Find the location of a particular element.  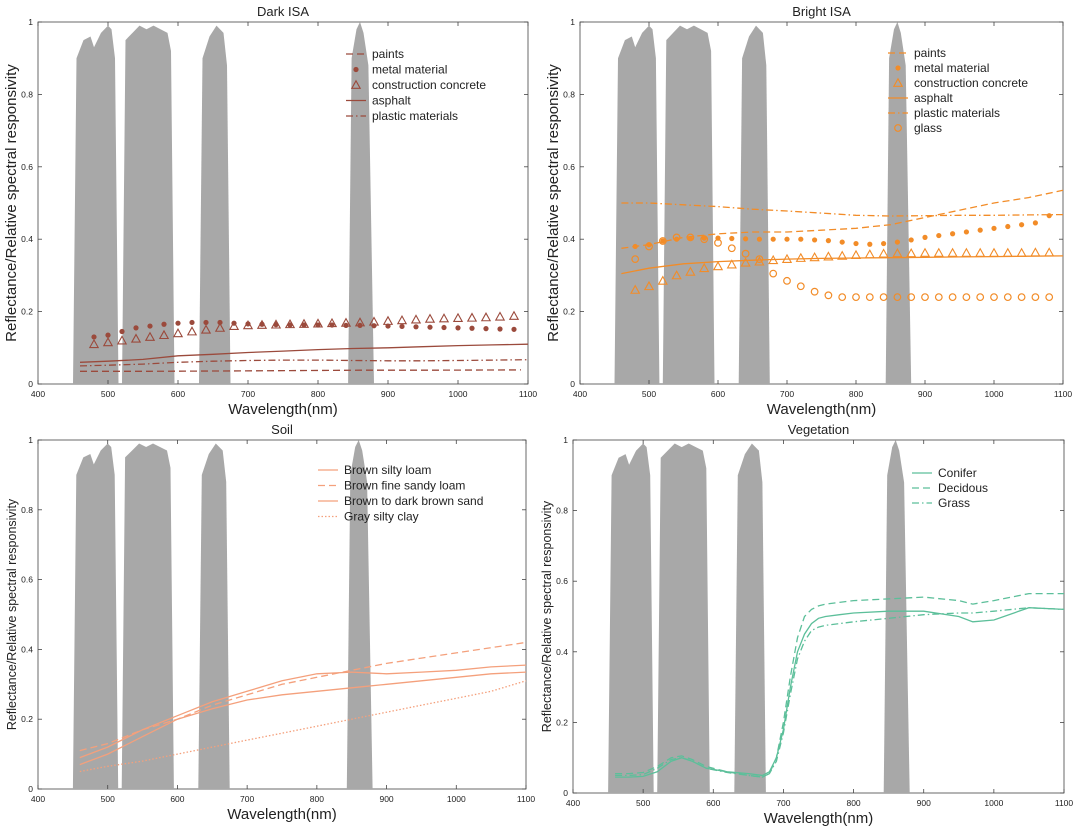

series-conifer-line is located at coordinates (840, 692).